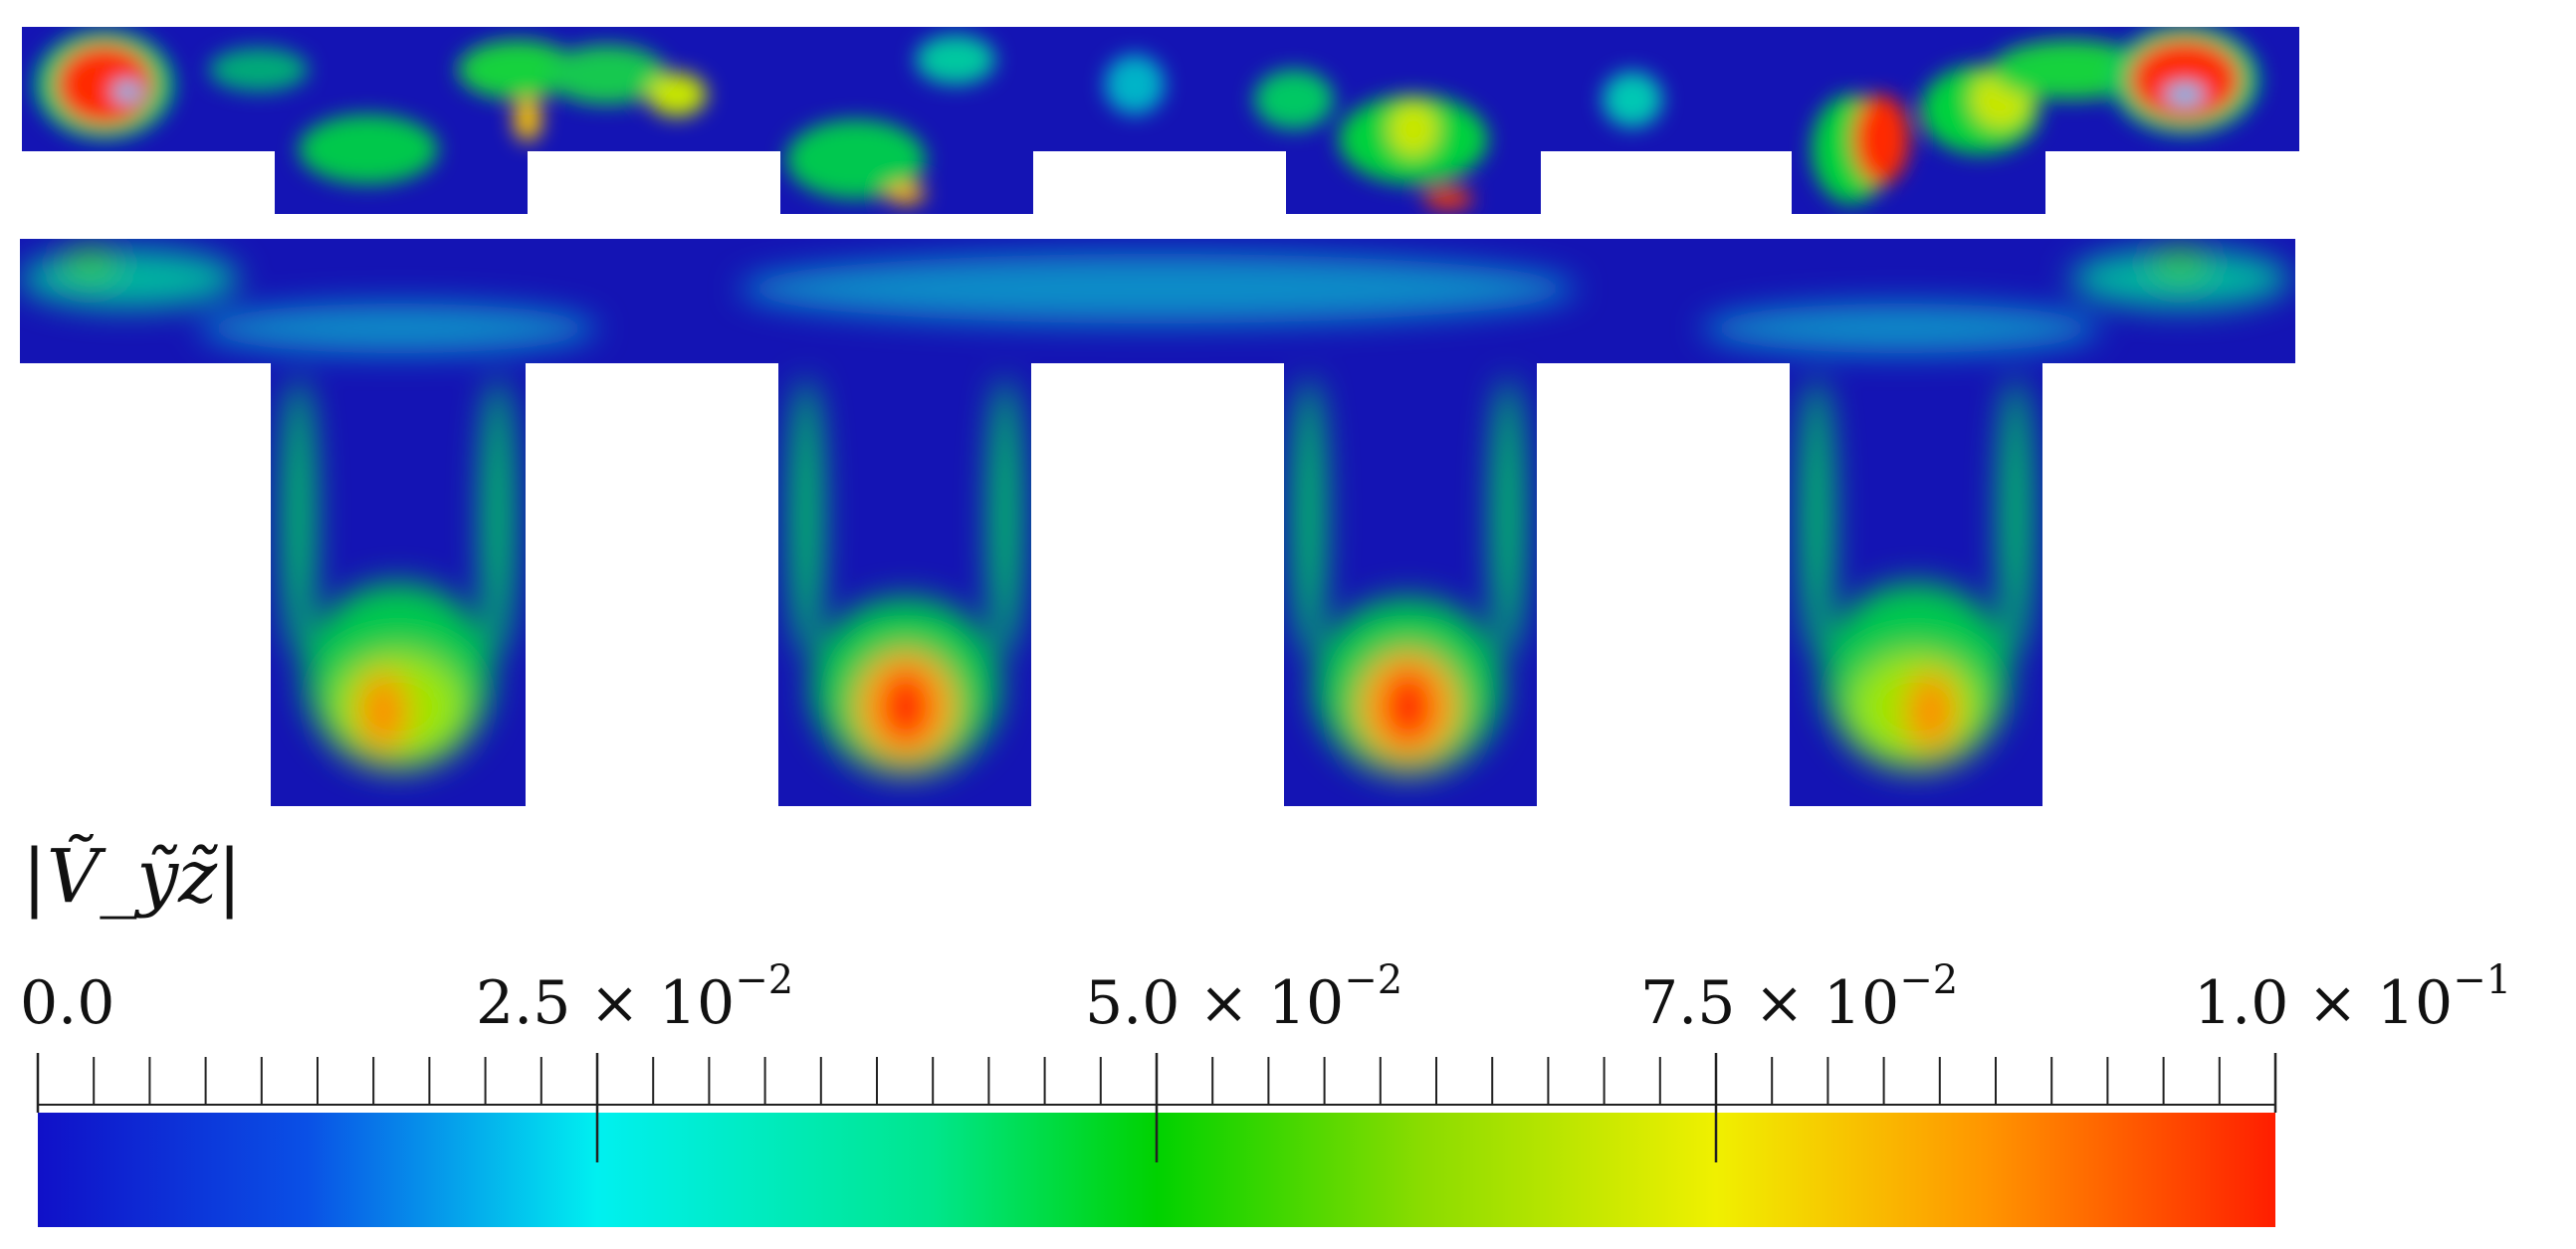  What do you see at coordinates (67, 1003) in the screenshot?
I see `colorbar-tick-label: 0.0` at bounding box center [67, 1003].